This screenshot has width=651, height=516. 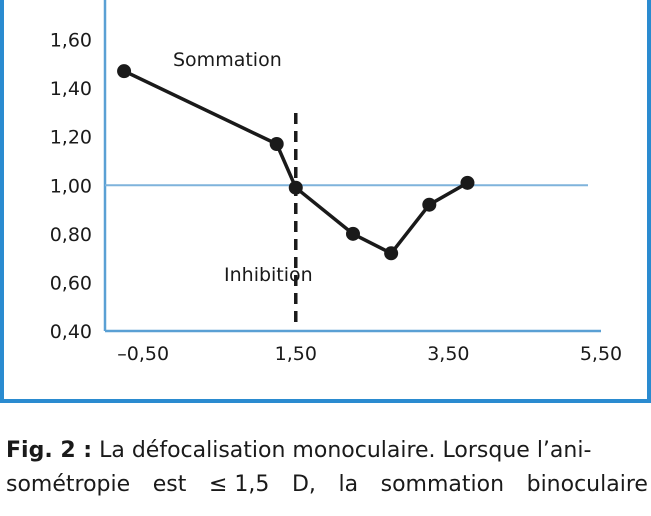 I want to click on y-tick-label: 1,00, so click(x=71, y=186).